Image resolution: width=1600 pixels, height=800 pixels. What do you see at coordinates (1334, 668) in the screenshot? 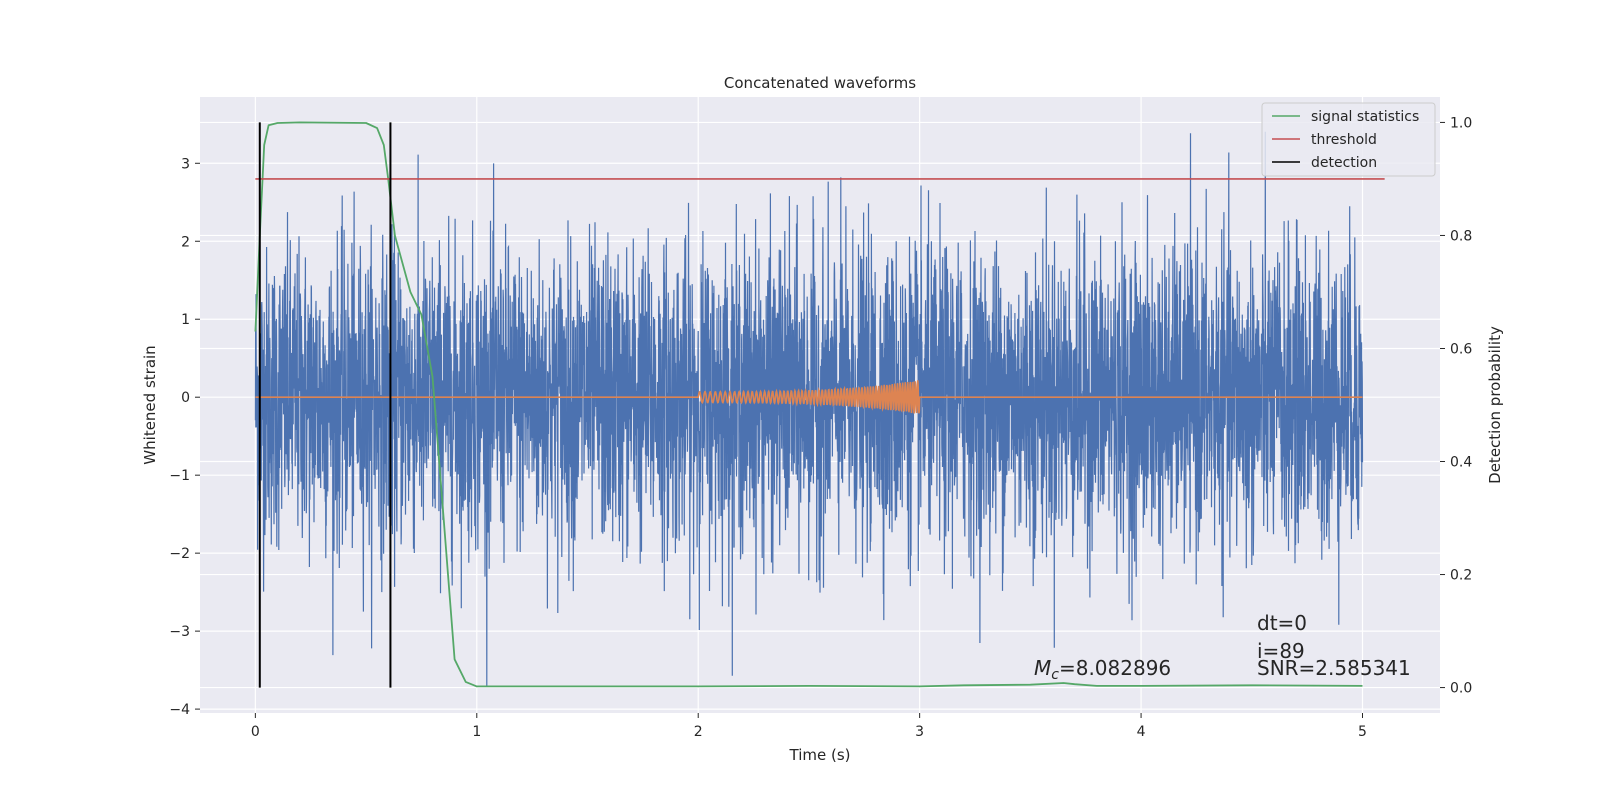
I see `annotation-snr: SNR=2.585341` at bounding box center [1334, 668].